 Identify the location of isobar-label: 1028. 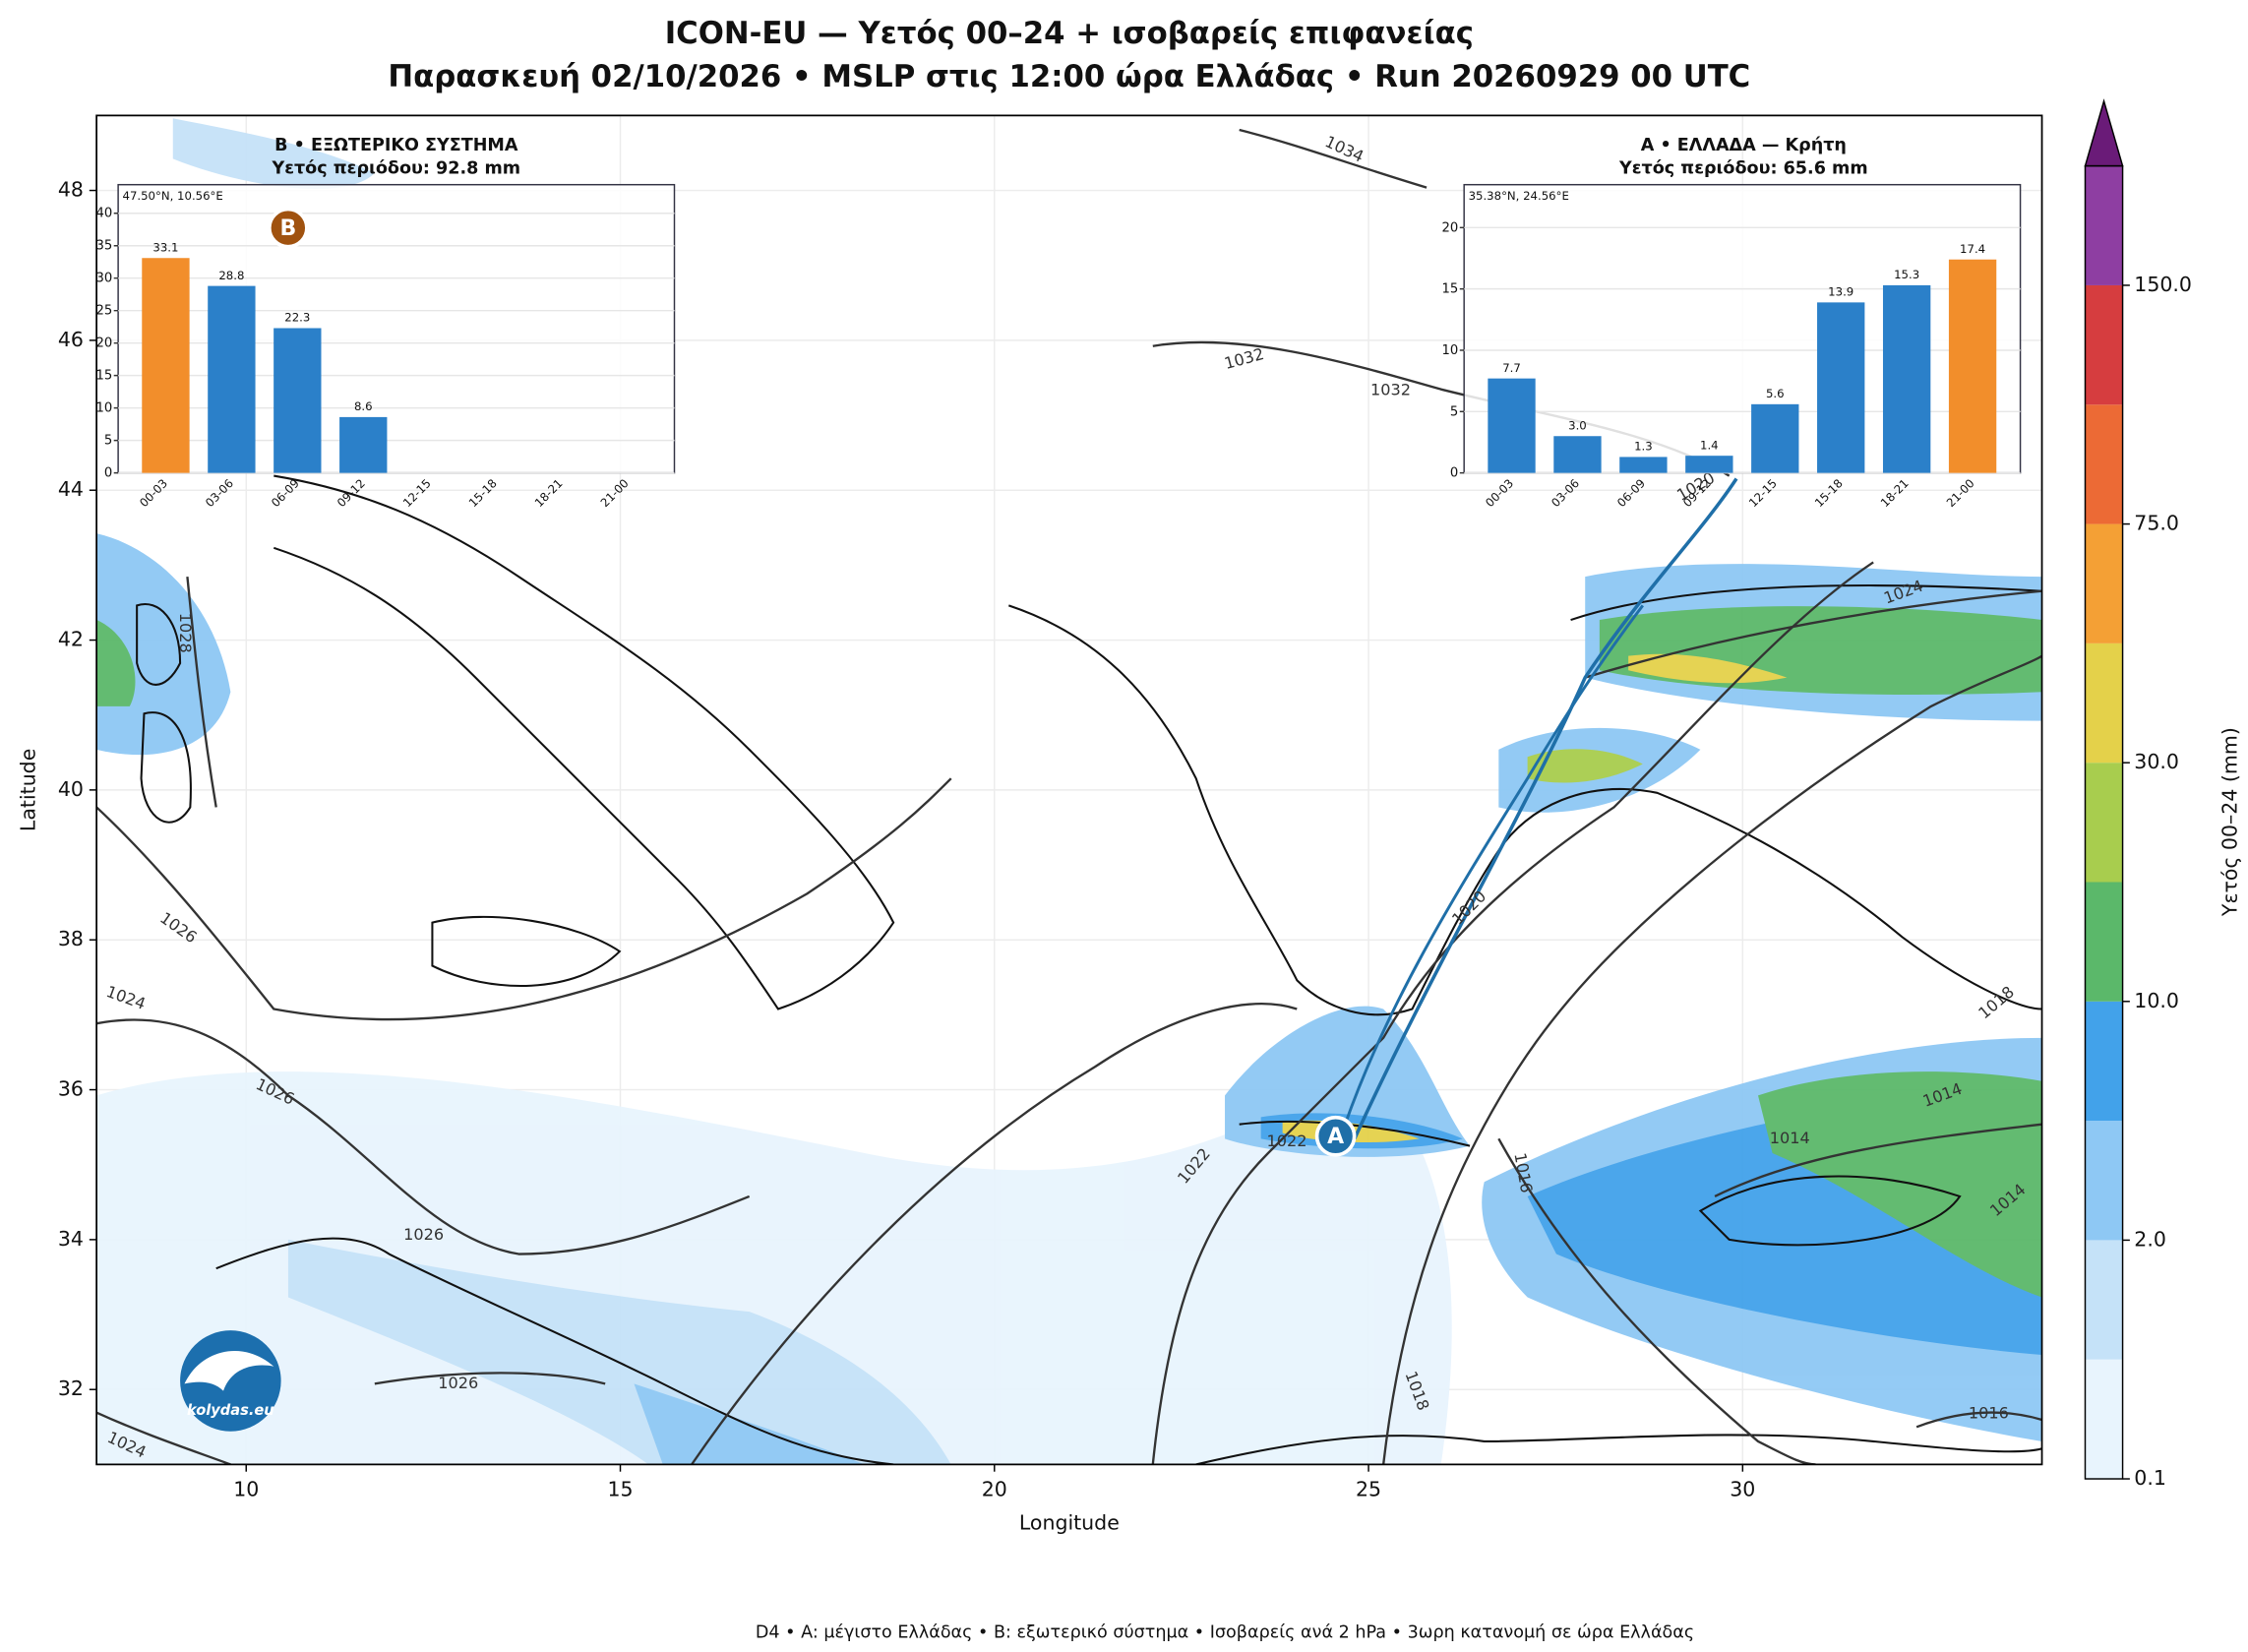
(186, 633).